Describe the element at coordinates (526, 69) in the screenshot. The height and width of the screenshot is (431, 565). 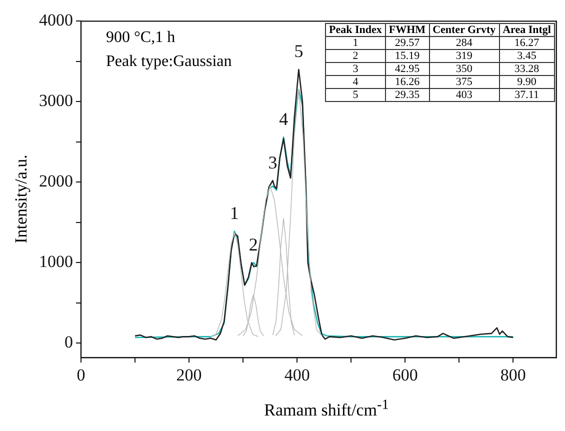
I see `annotation: 33.28` at that location.